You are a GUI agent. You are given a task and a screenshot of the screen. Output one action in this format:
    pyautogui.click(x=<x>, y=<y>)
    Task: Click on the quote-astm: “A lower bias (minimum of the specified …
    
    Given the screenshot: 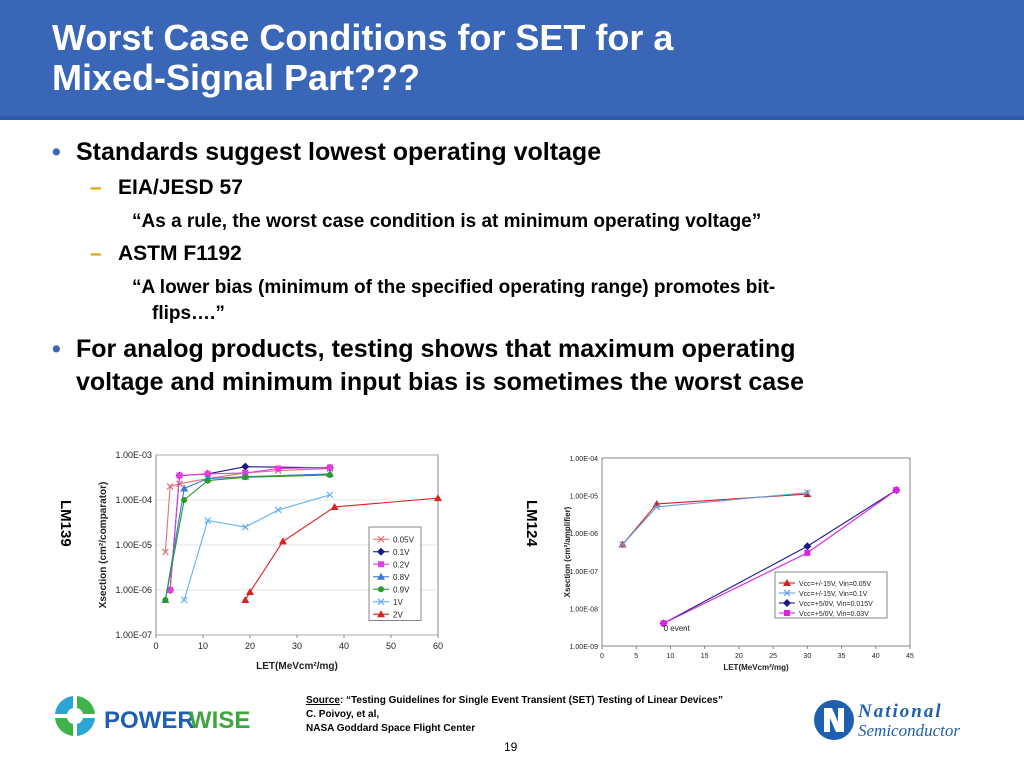 What is the action you would take?
    pyautogui.click(x=532, y=301)
    